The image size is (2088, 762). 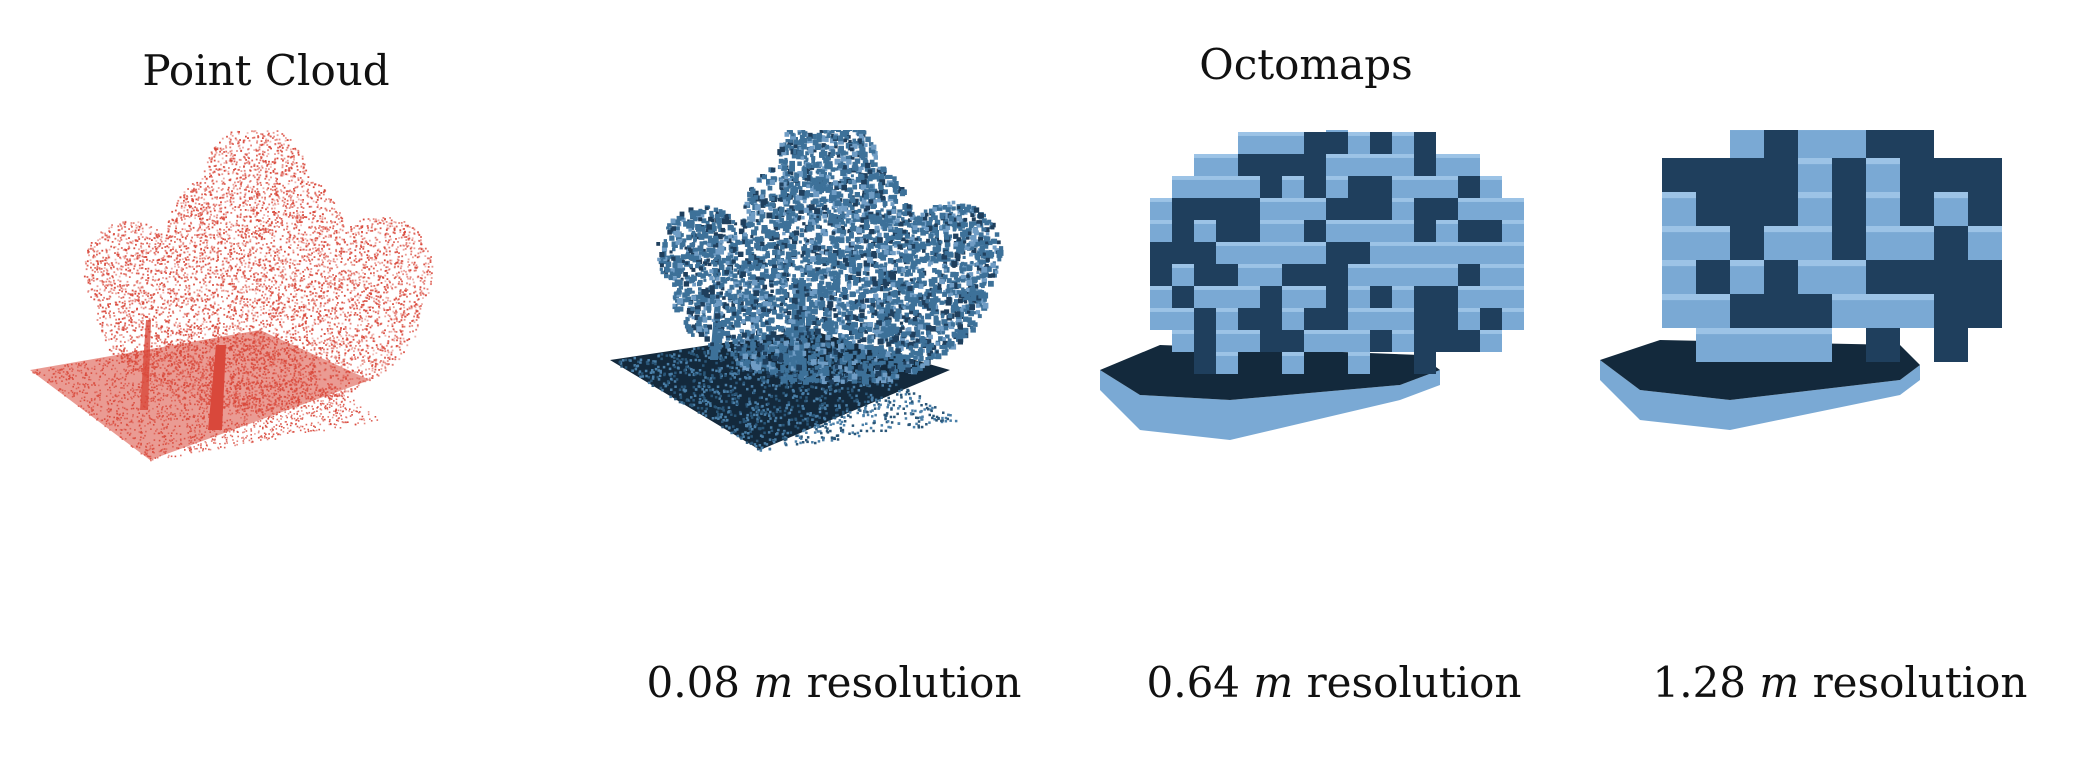 What do you see at coordinates (807, 291) in the screenshot?
I see `octomap-fine-image` at bounding box center [807, 291].